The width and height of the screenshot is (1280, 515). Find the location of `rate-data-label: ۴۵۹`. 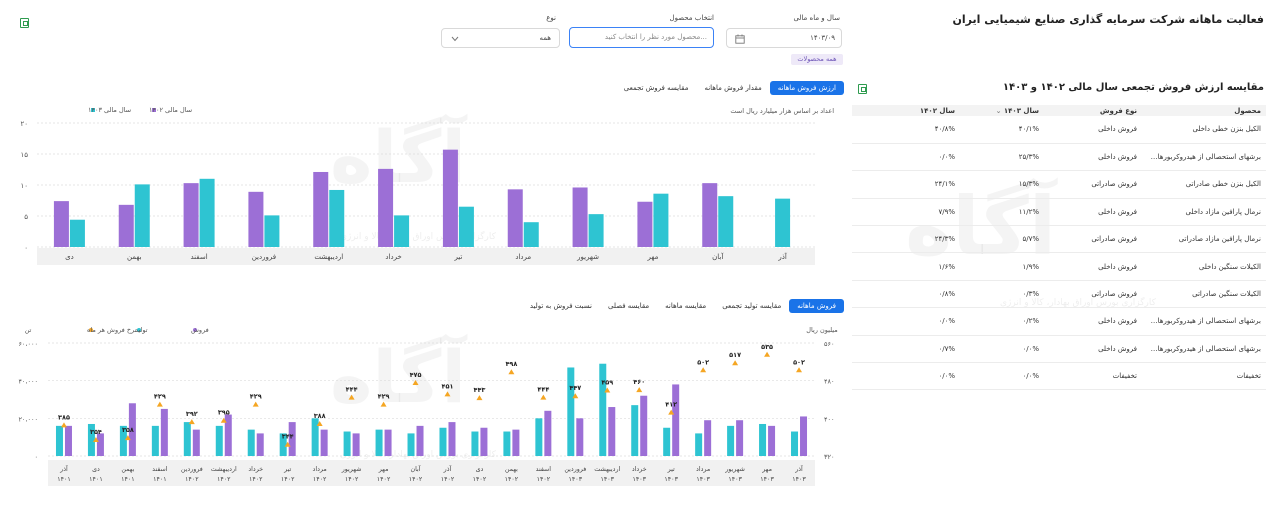

rate-data-label: ۴۵۹ is located at coordinates (607, 383).